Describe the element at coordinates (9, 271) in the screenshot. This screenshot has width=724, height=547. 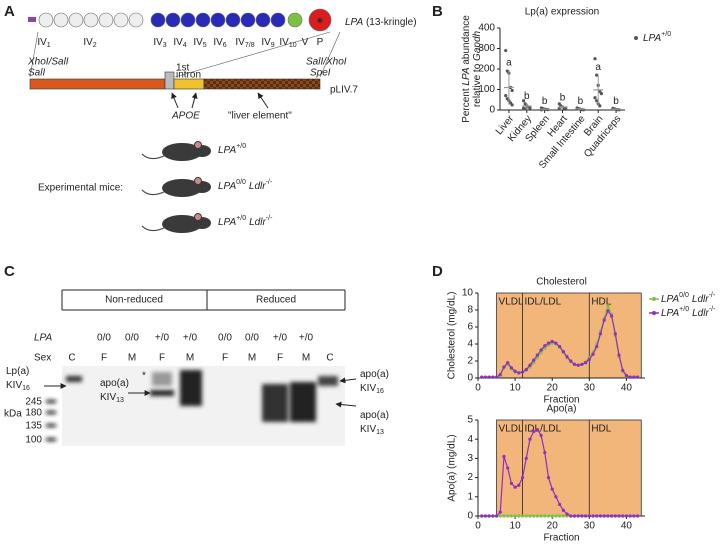
I see `panel-letter: C` at that location.